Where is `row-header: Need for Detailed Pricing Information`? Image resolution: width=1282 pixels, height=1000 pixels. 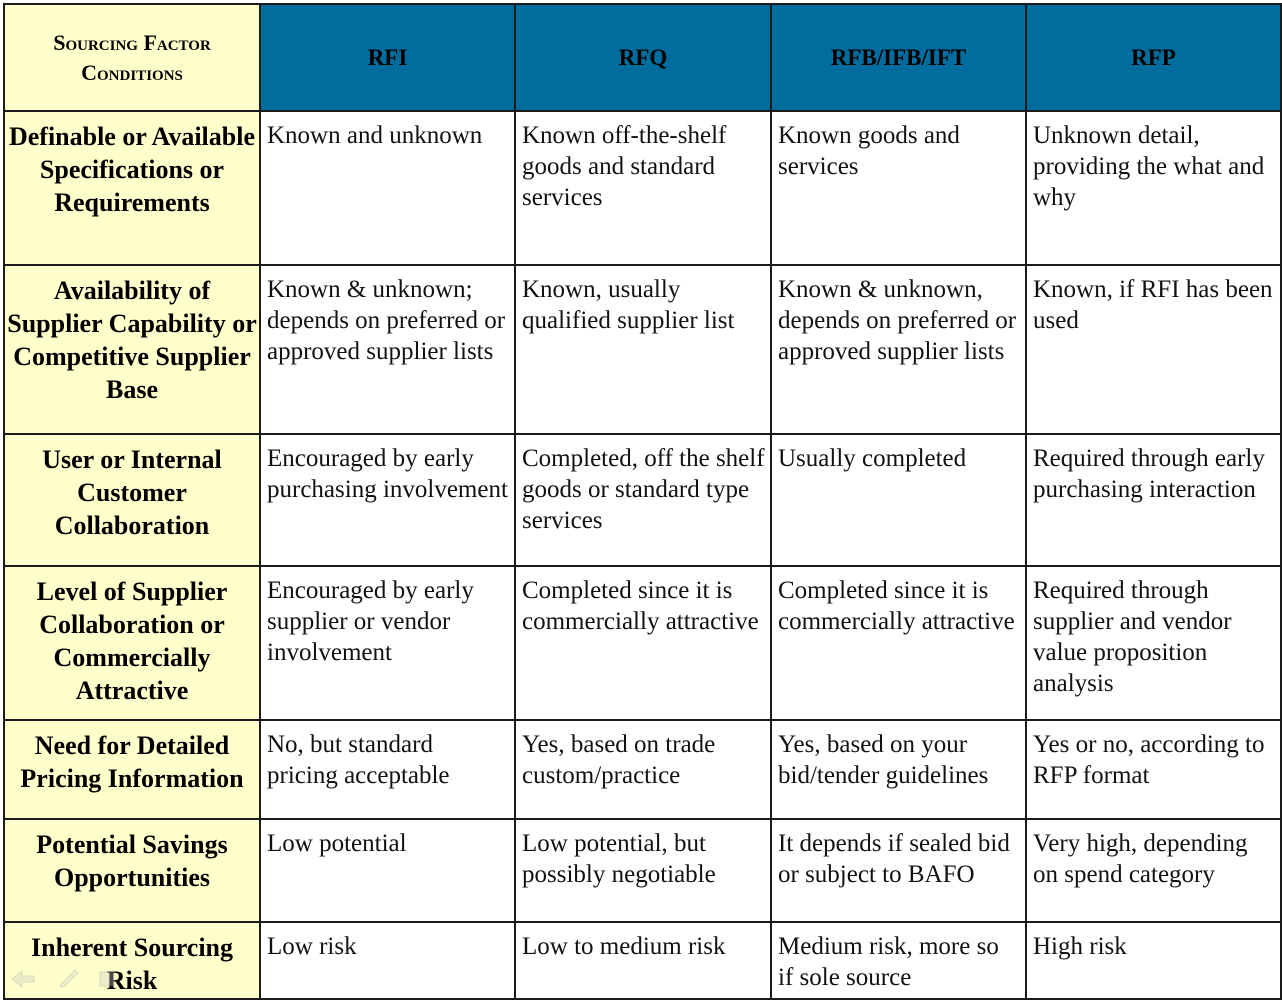 row-header: Need for Detailed Pricing Information is located at coordinates (132, 769).